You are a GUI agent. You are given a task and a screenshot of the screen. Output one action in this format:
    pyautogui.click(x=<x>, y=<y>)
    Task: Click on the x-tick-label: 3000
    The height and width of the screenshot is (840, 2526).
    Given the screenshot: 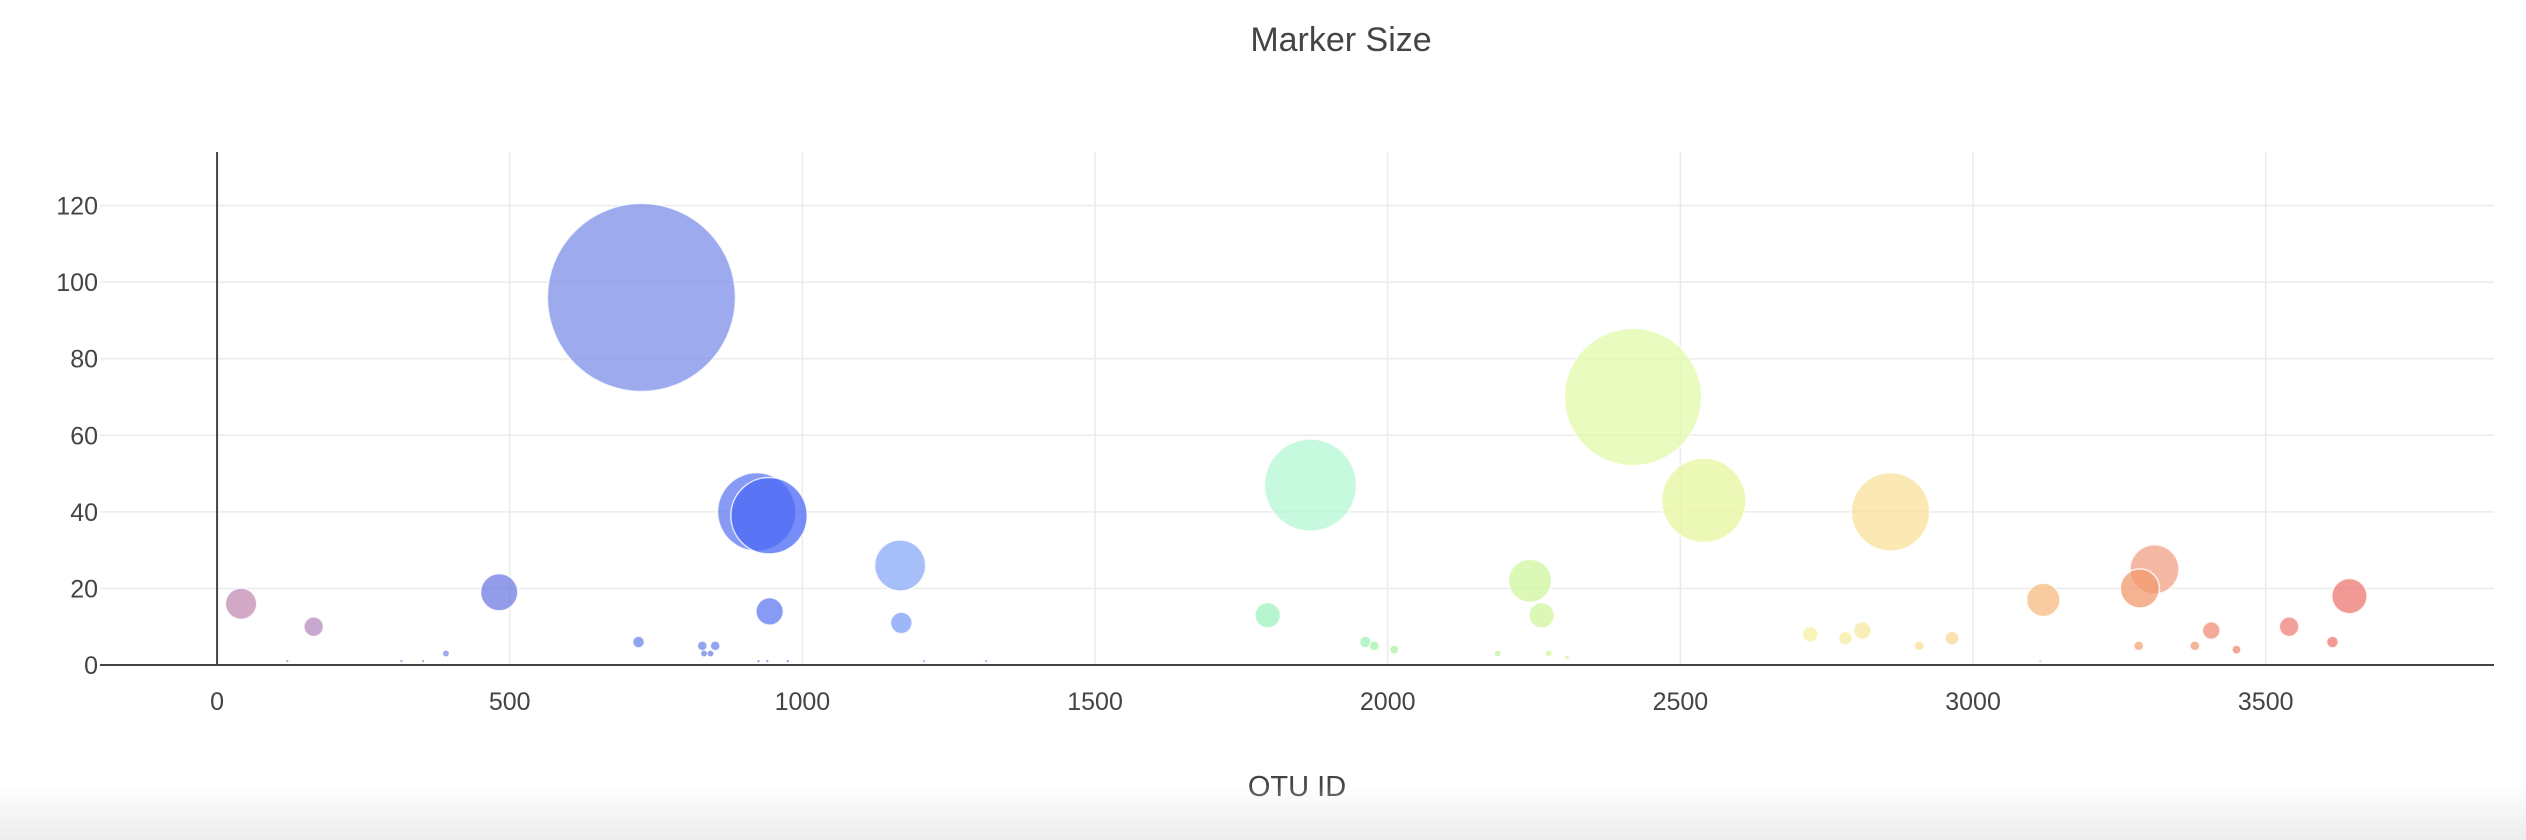 What is the action you would take?
    pyautogui.click(x=1973, y=702)
    